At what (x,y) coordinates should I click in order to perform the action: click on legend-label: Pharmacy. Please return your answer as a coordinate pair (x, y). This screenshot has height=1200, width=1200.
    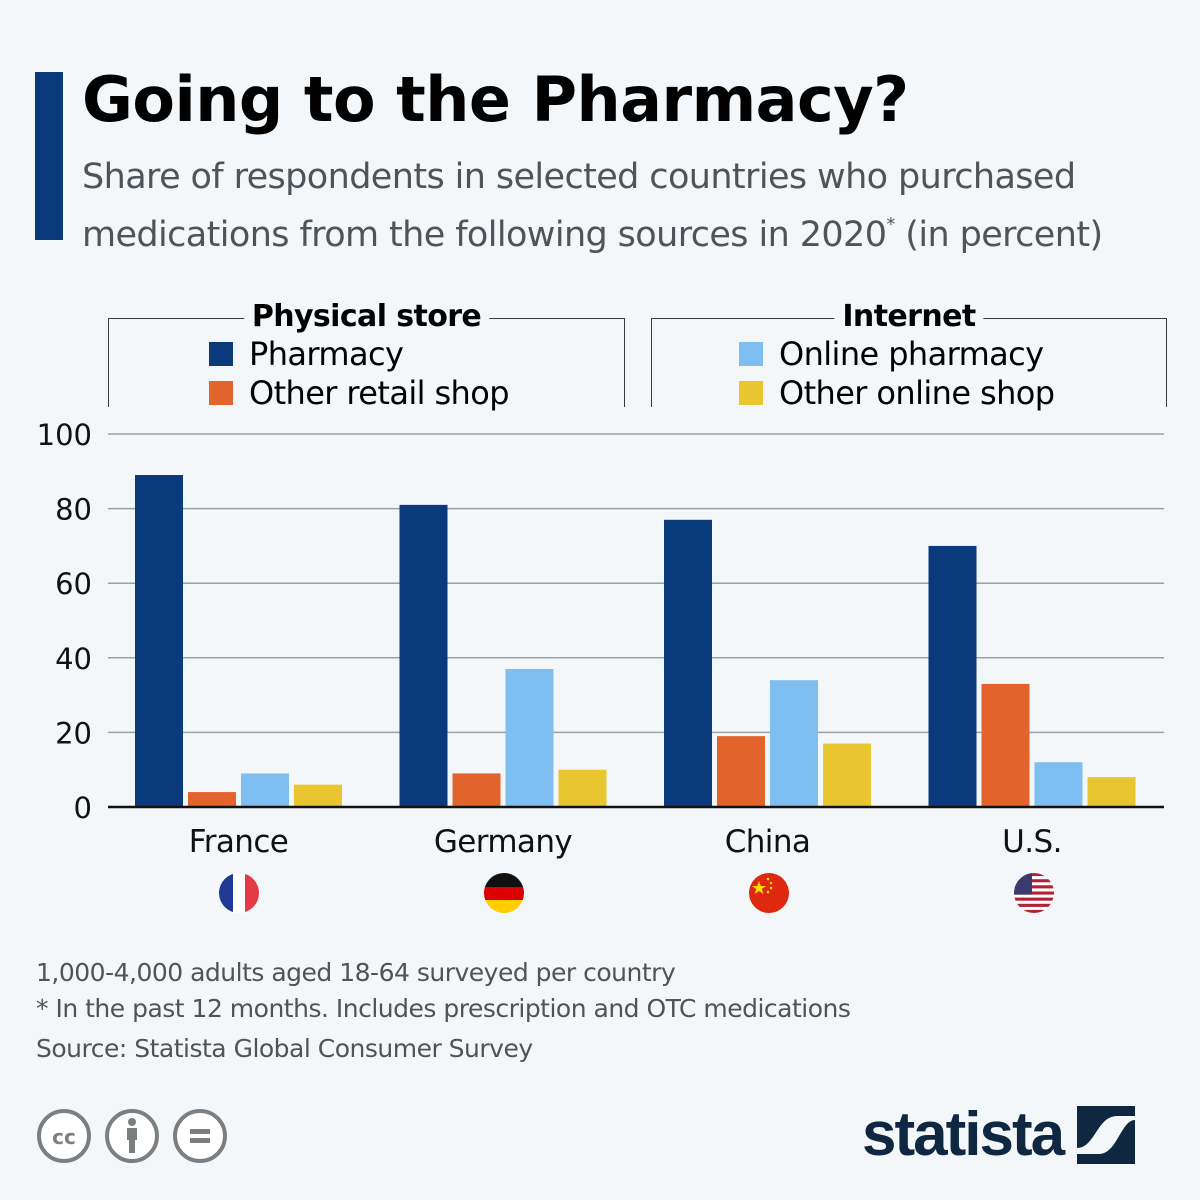
    Looking at the image, I should click on (326, 354).